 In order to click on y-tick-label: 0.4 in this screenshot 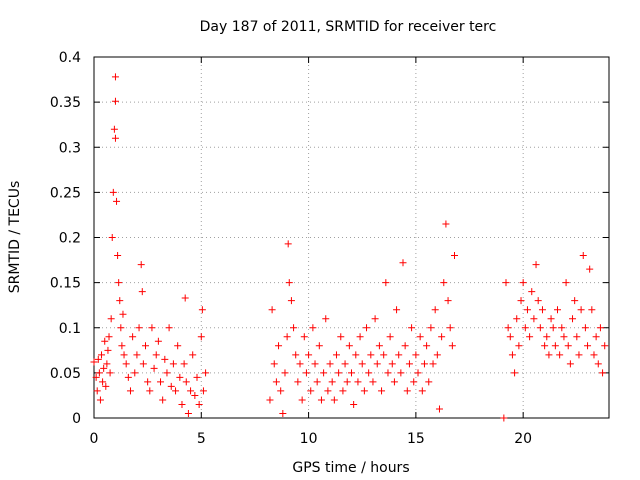, I will do `click(70, 58)`.